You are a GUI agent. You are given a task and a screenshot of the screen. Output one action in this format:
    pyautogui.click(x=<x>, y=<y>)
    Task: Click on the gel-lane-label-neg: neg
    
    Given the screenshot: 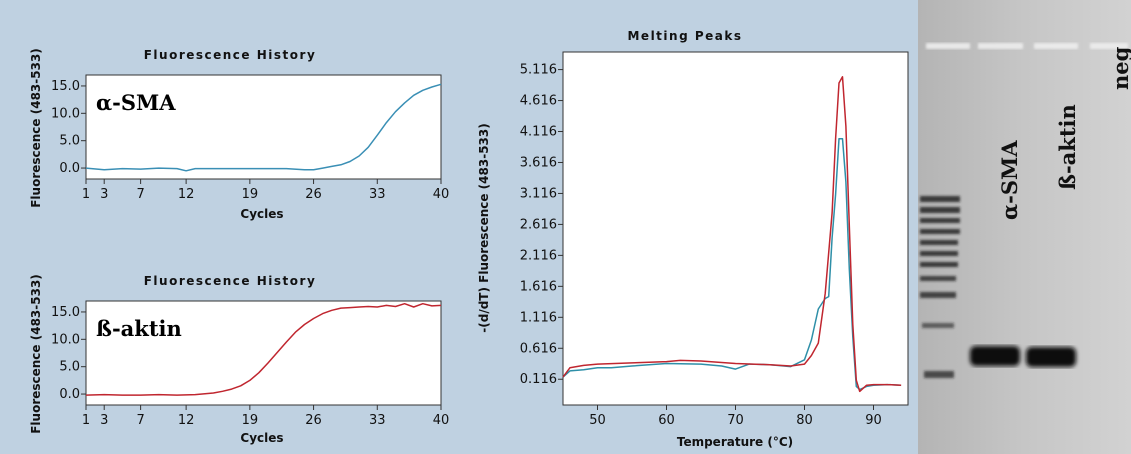 What is the action you would take?
    pyautogui.click(x=1119, y=68)
    